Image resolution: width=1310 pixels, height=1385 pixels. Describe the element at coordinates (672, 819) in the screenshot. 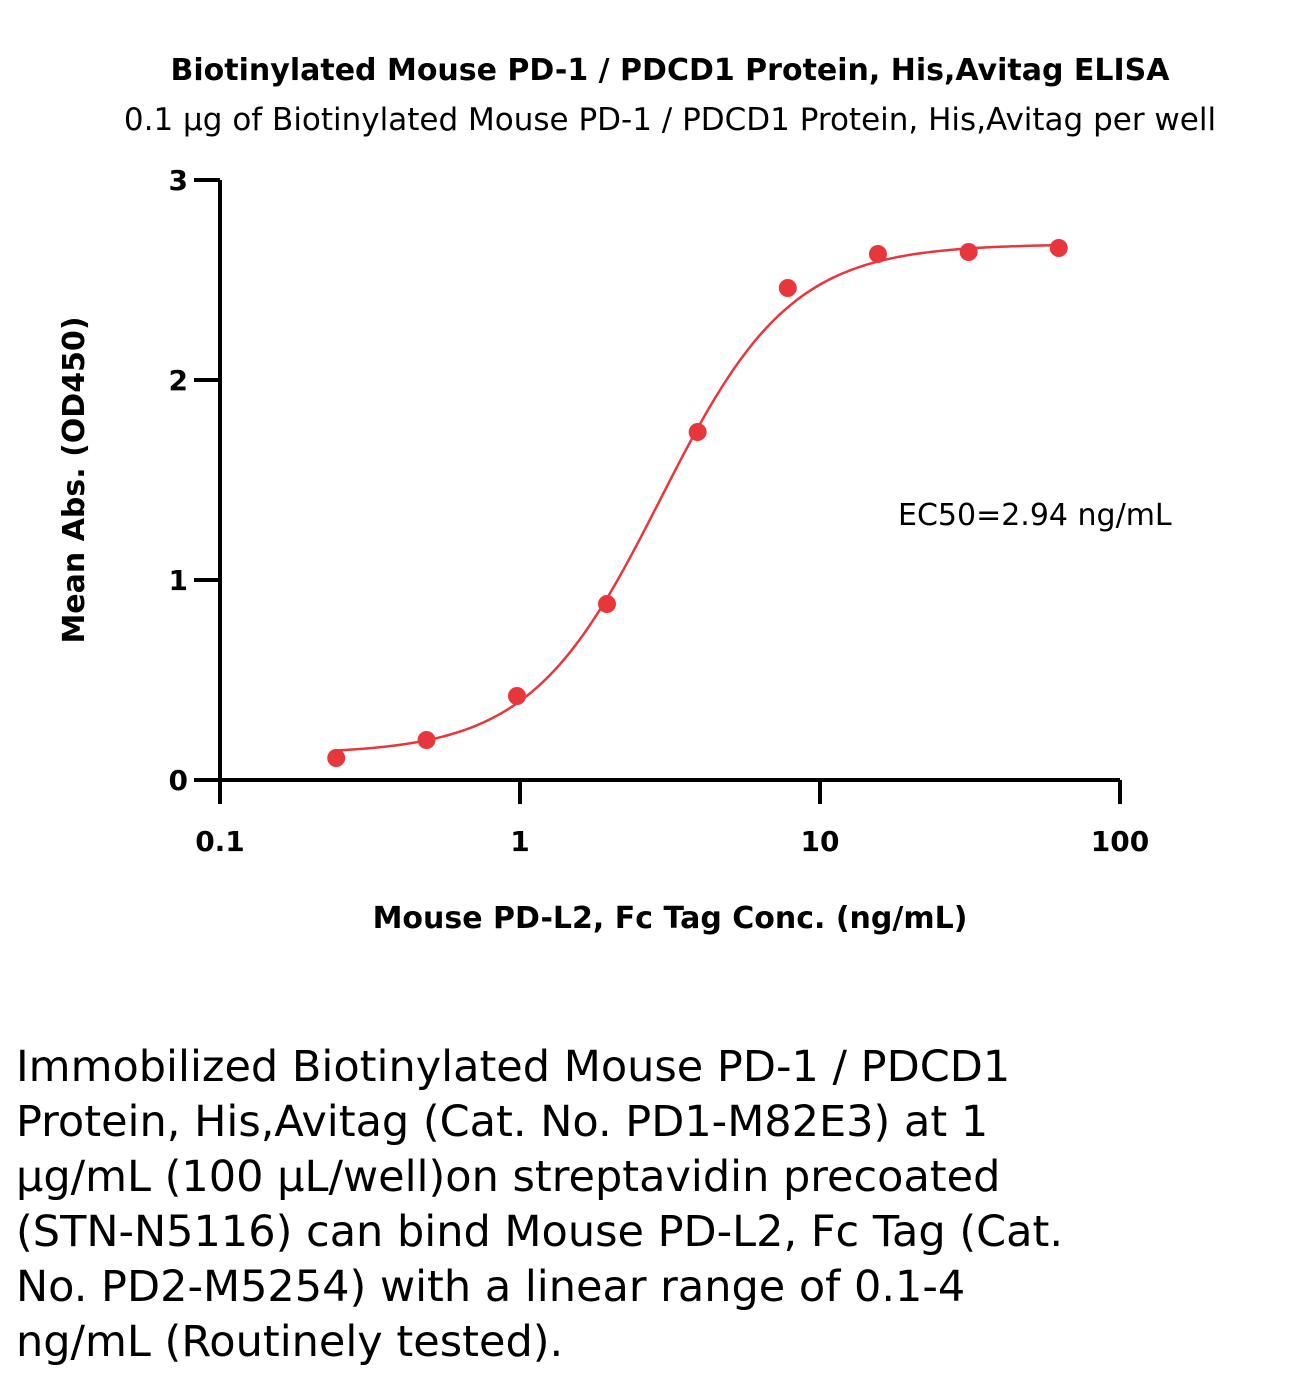

I see `x-ticks: 0.1 1 10 100` at that location.